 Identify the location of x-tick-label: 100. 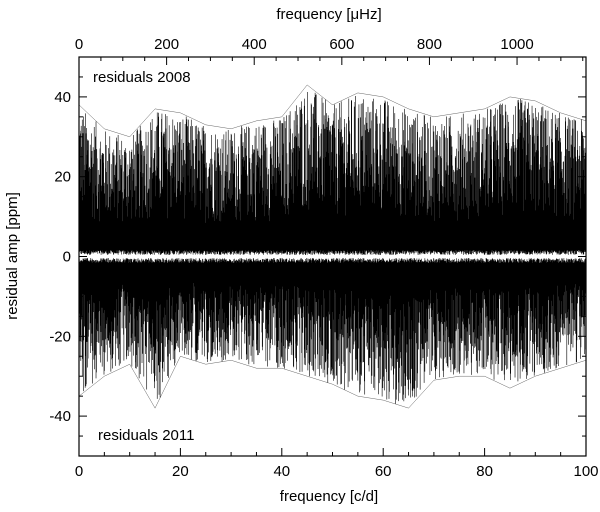
(585, 471).